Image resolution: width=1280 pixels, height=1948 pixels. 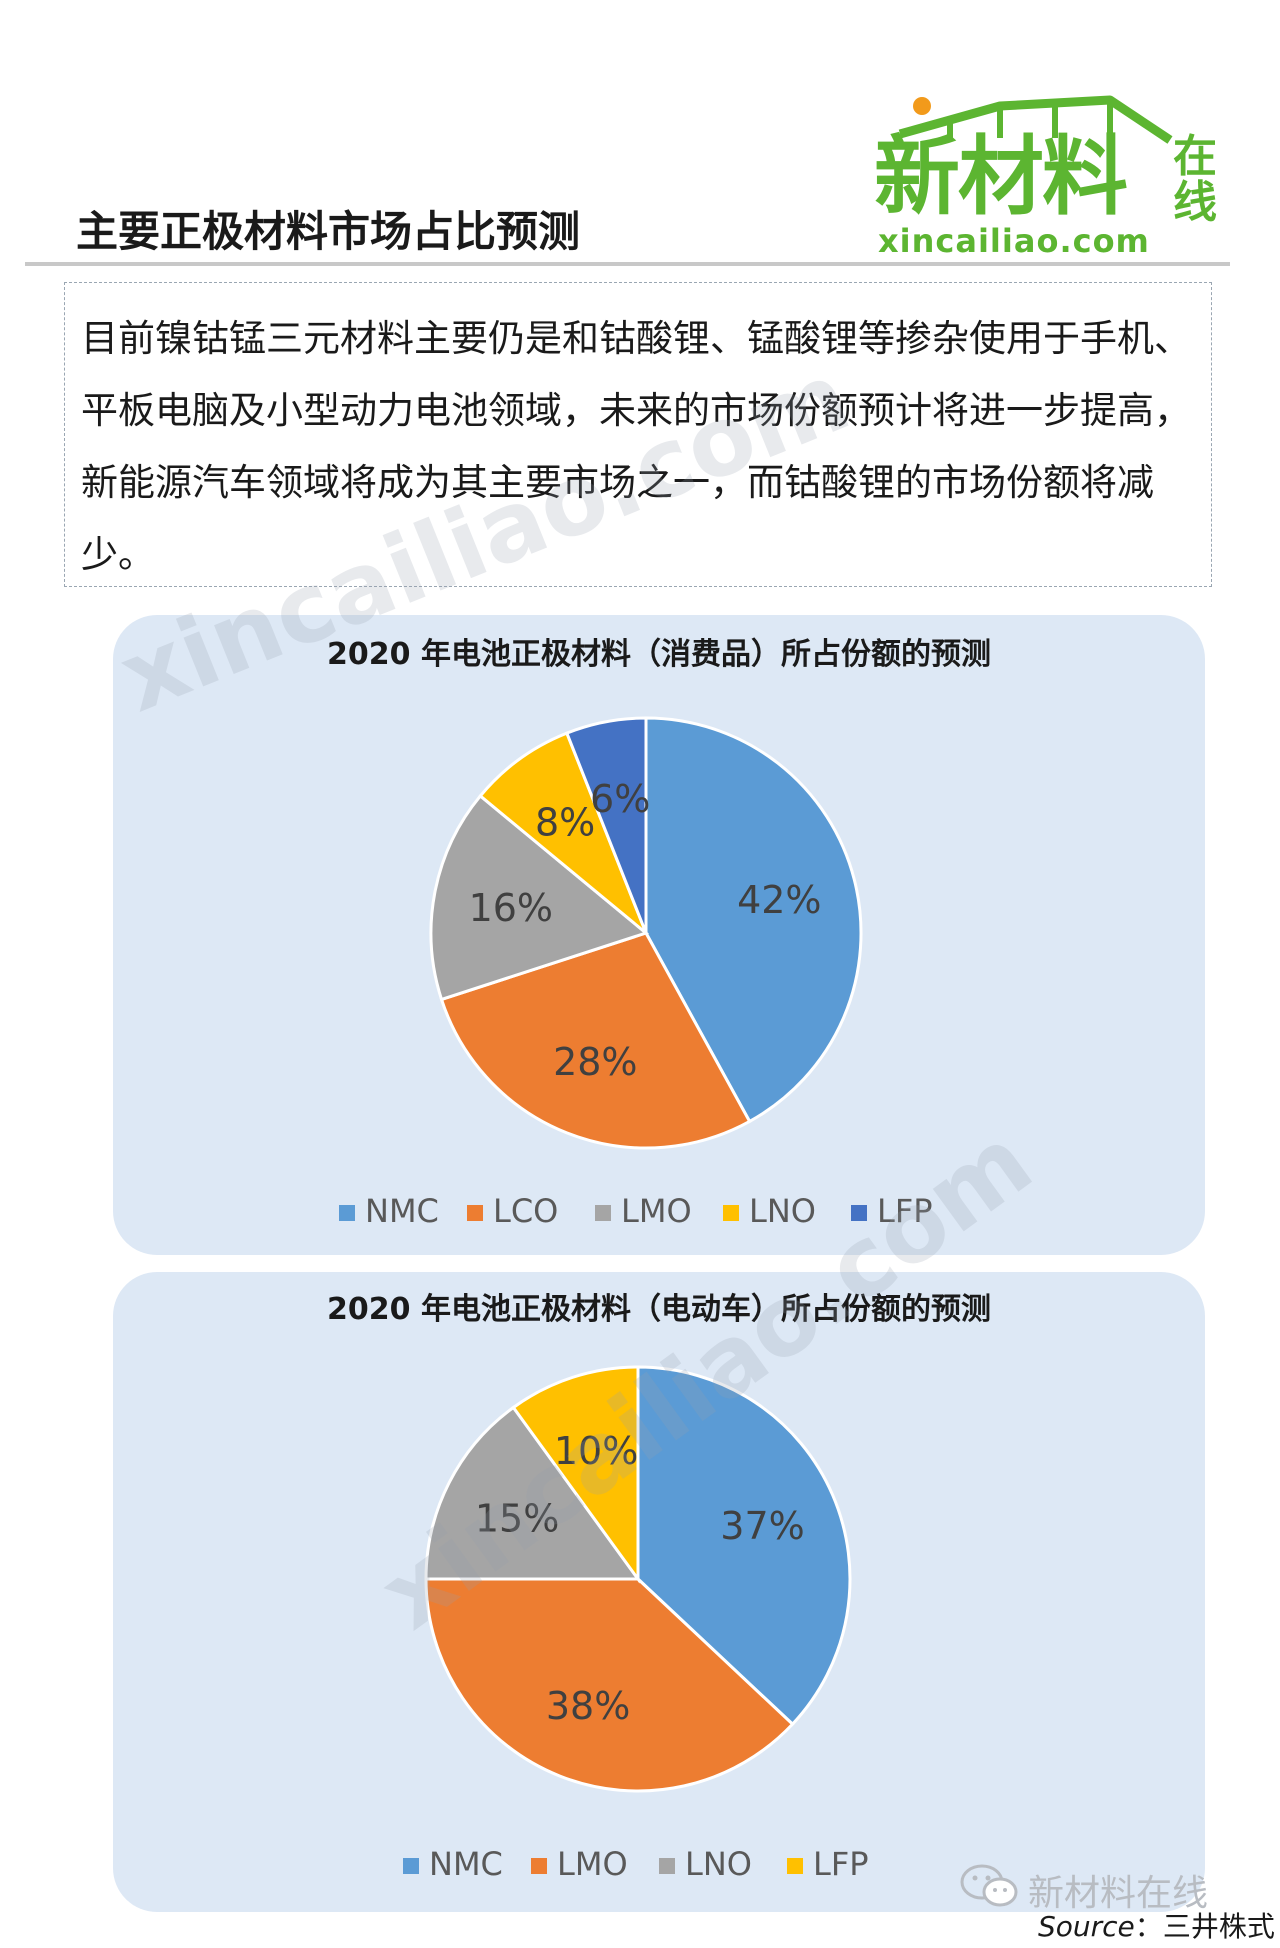 What do you see at coordinates (1195, 179) in the screenshot?
I see `logo-side-text: 在线` at bounding box center [1195, 179].